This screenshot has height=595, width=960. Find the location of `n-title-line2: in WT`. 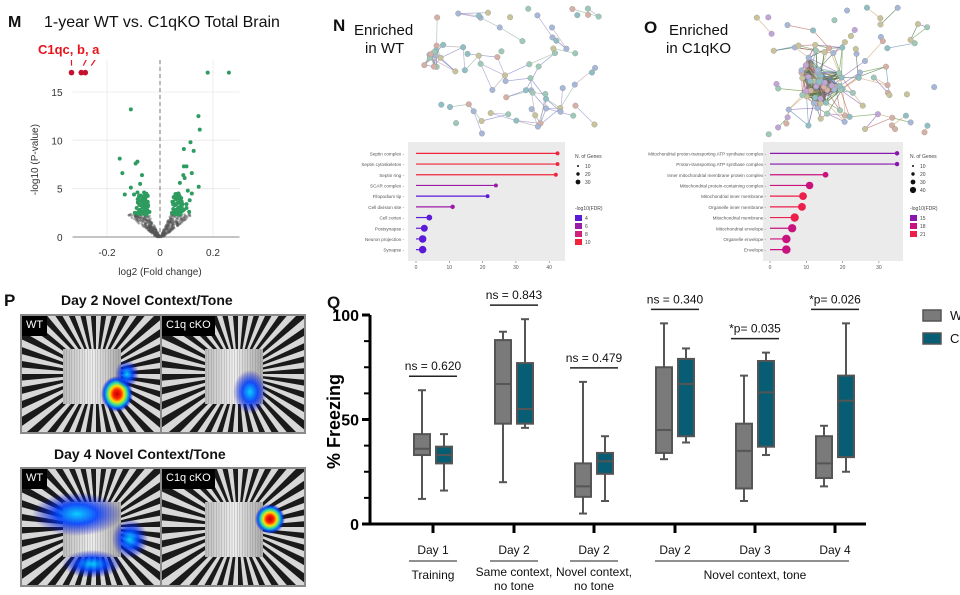

n-title-line2: in WT is located at coordinates (385, 48).